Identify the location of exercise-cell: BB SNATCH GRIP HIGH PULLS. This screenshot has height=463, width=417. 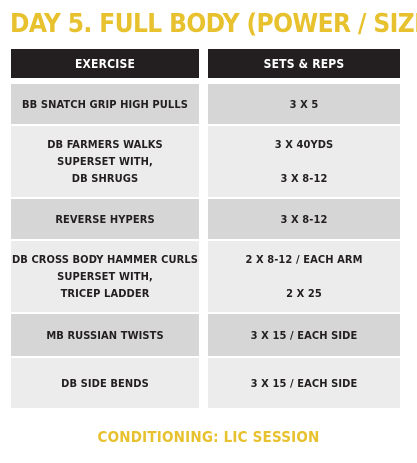
(105, 104).